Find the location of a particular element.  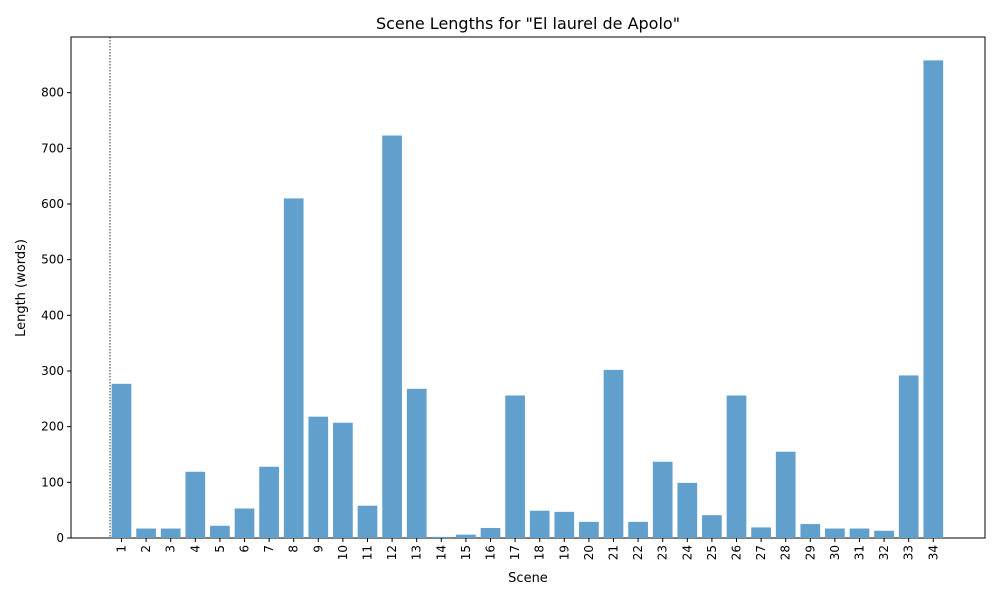

x-tick-label: 12 is located at coordinates (392, 552).